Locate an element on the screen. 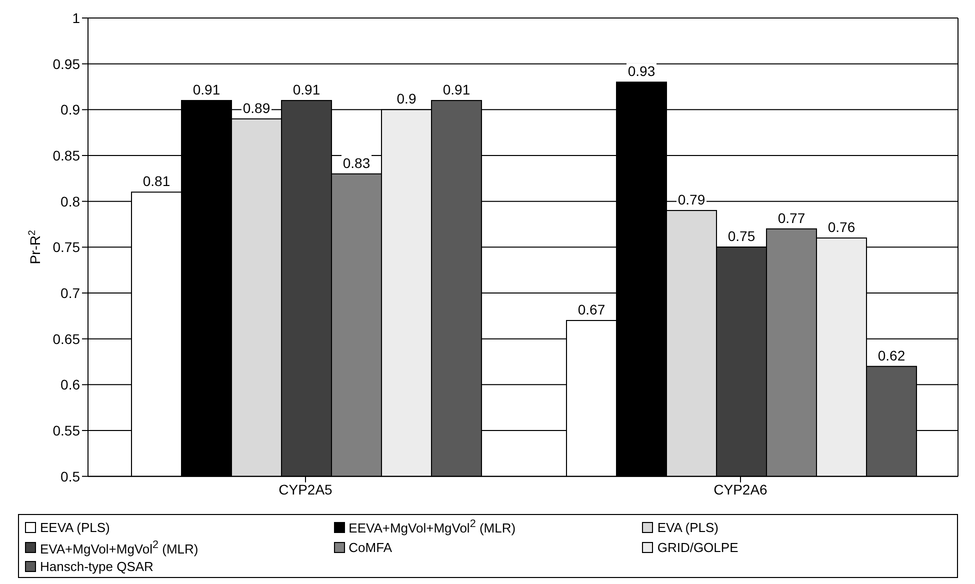 The image size is (975, 584). y-tick-label: 0.75 is located at coordinates (66, 247).